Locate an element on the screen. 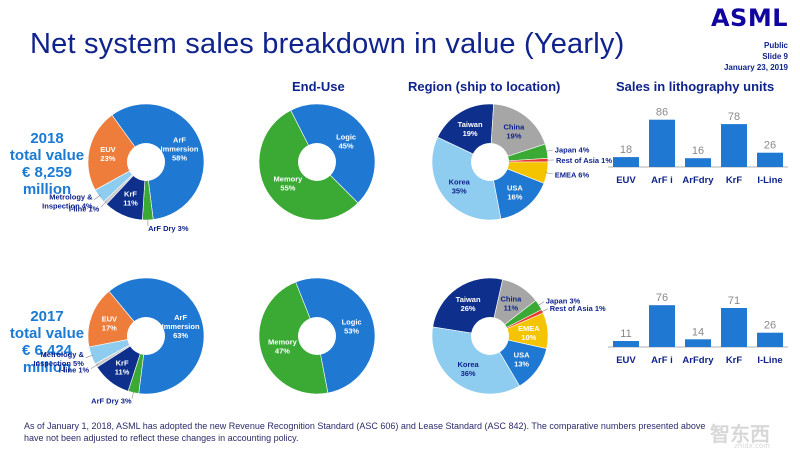 Image resolution: width=800 pixels, height=467 pixels. pie-label-korea: Korea 36% is located at coordinates (468, 369).